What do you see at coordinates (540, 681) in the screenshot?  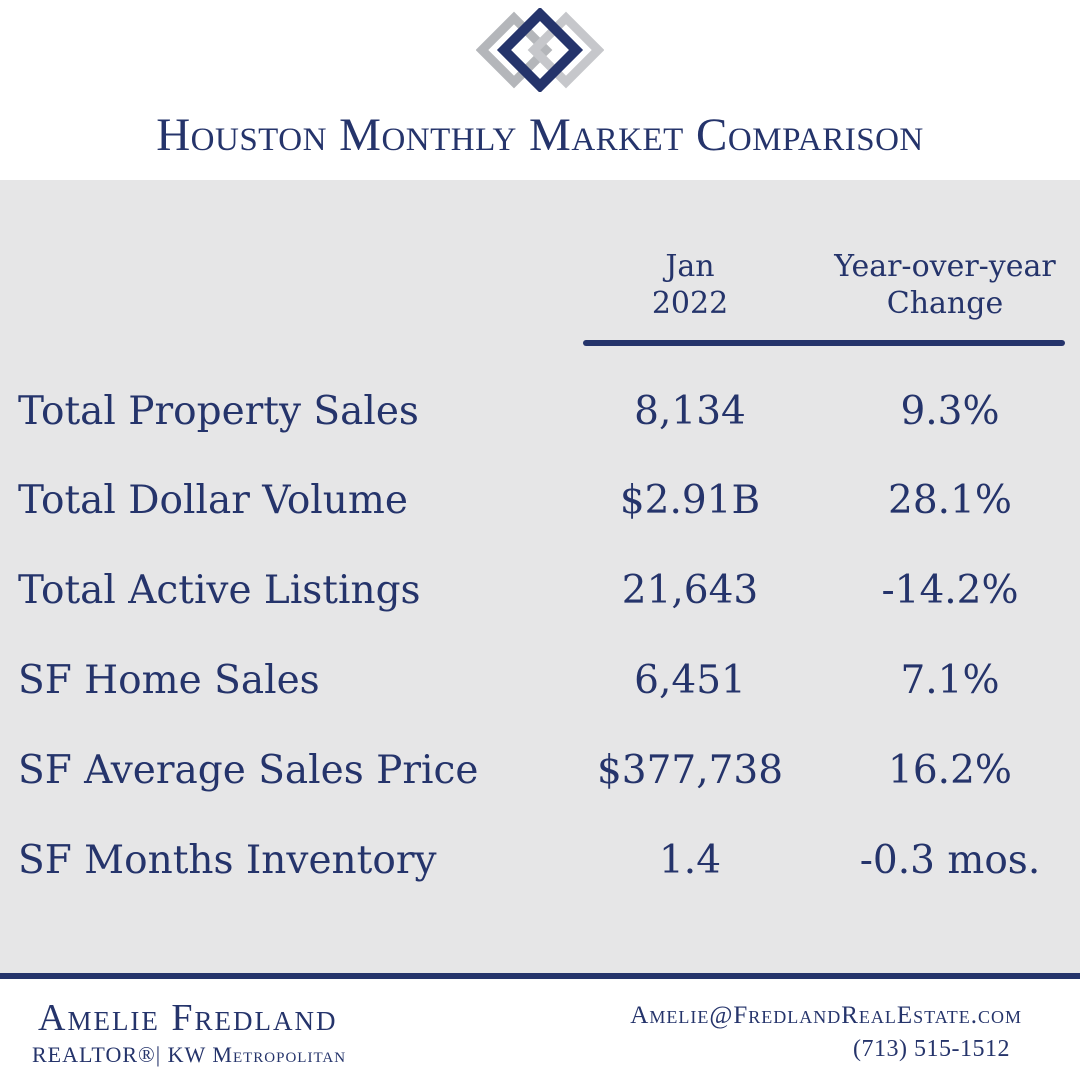 I see `table-row: SF Home Sales 6,451 7.1%` at bounding box center [540, 681].